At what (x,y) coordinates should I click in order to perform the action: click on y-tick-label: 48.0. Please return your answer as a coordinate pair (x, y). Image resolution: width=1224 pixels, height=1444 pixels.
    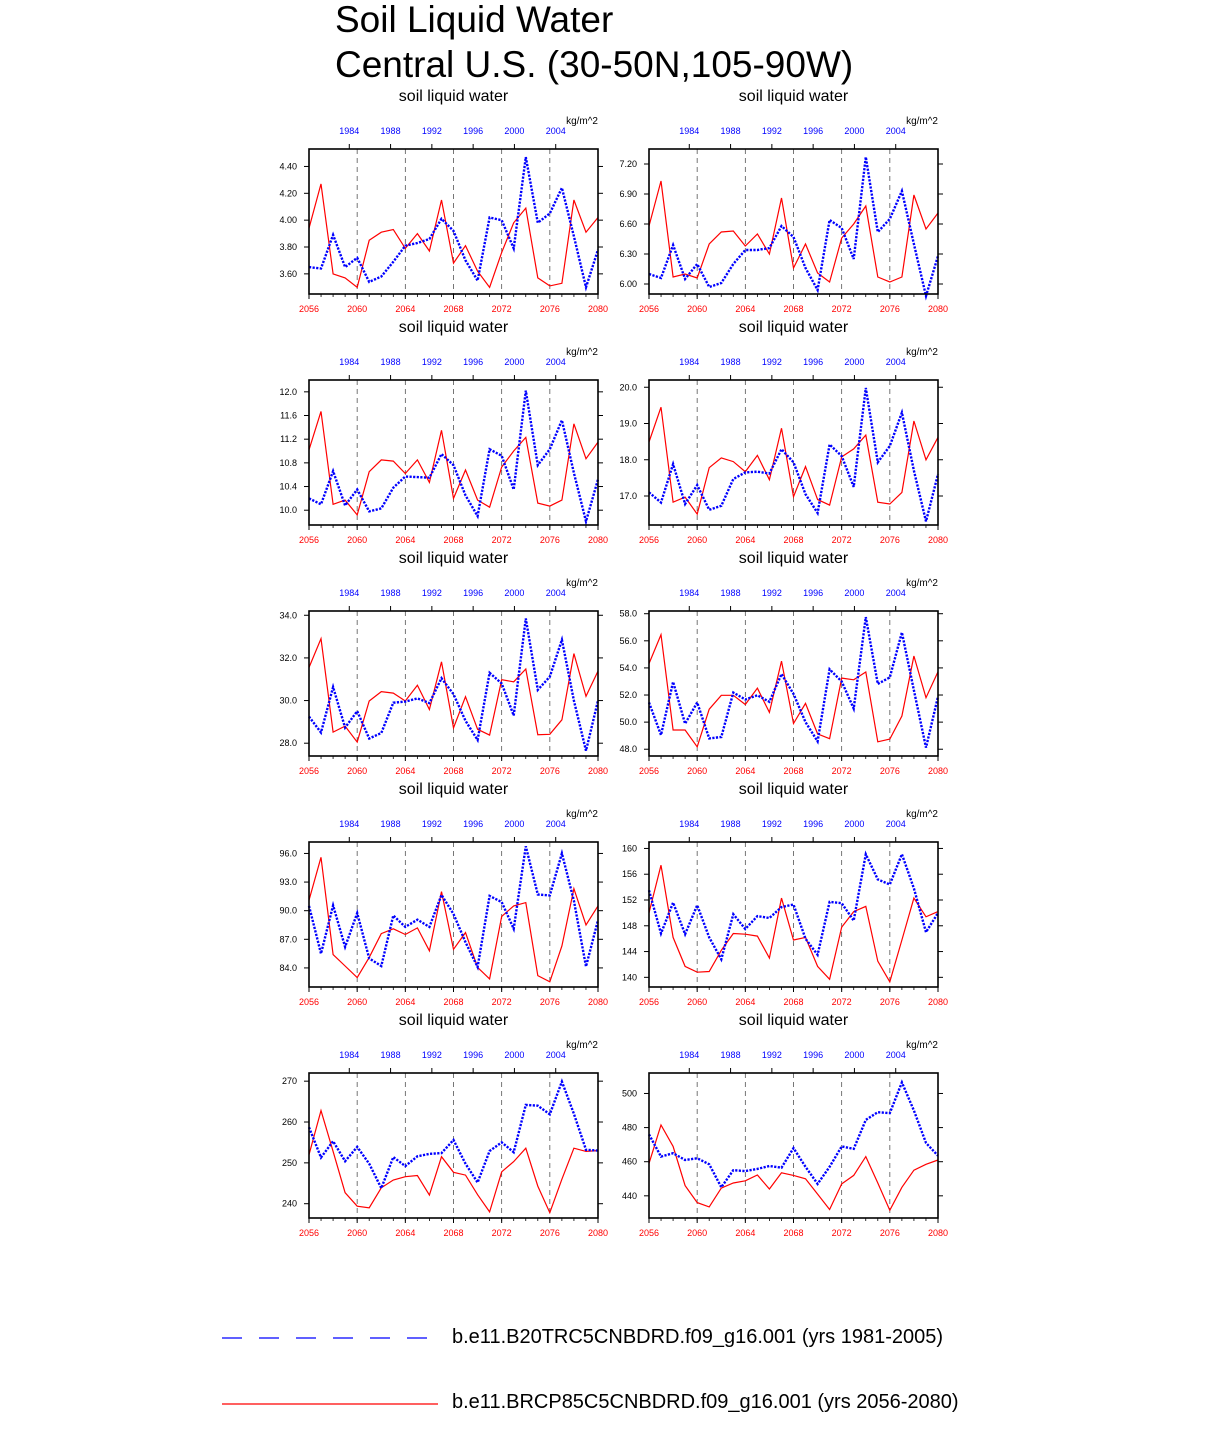
    Looking at the image, I should click on (628, 749).